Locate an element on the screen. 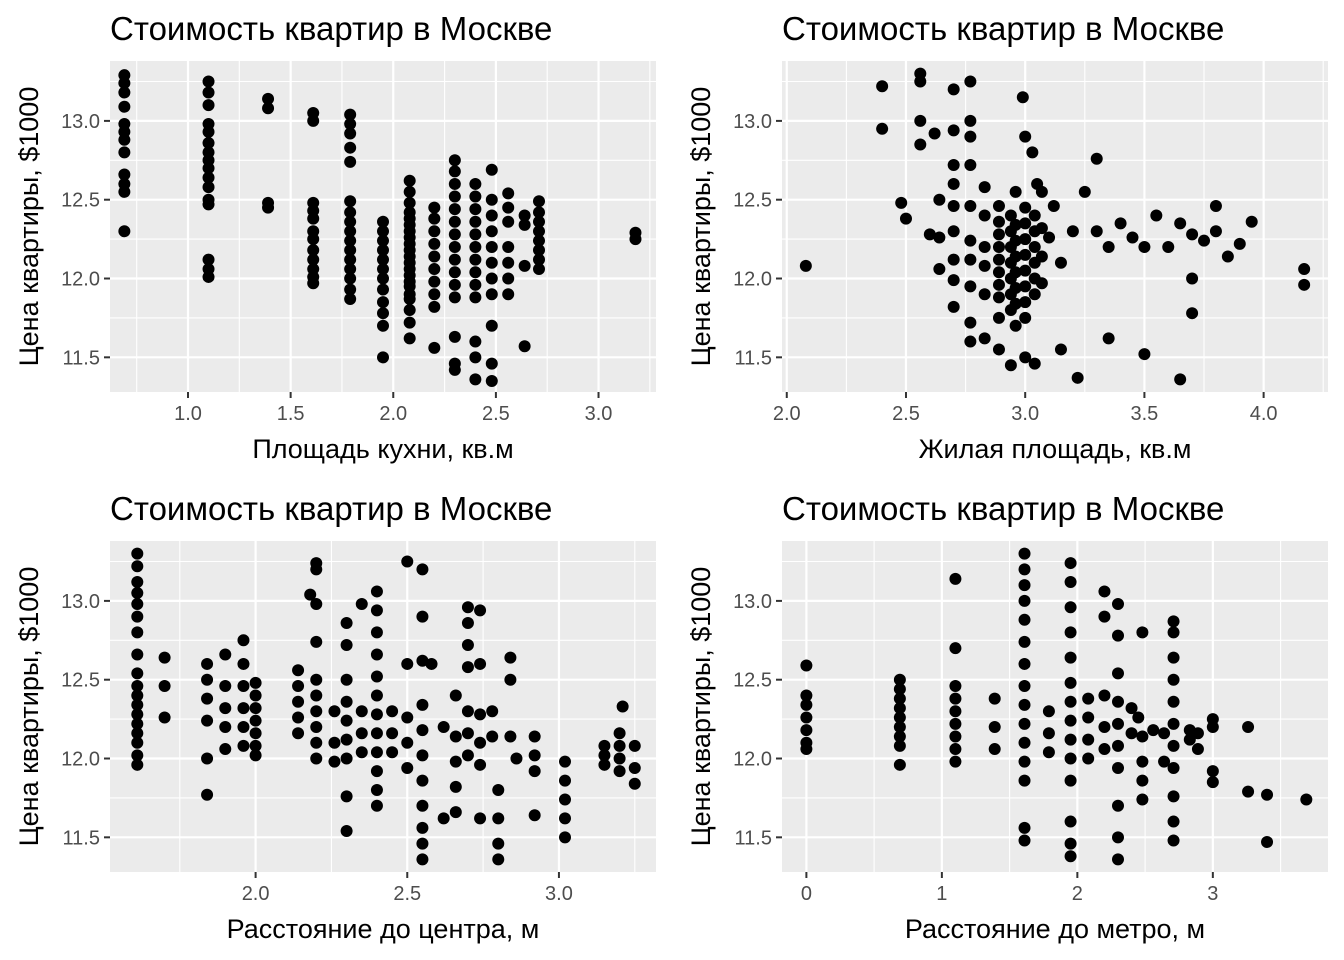 This screenshot has width=1344, height=960. plot-panel-background is located at coordinates (383, 706).